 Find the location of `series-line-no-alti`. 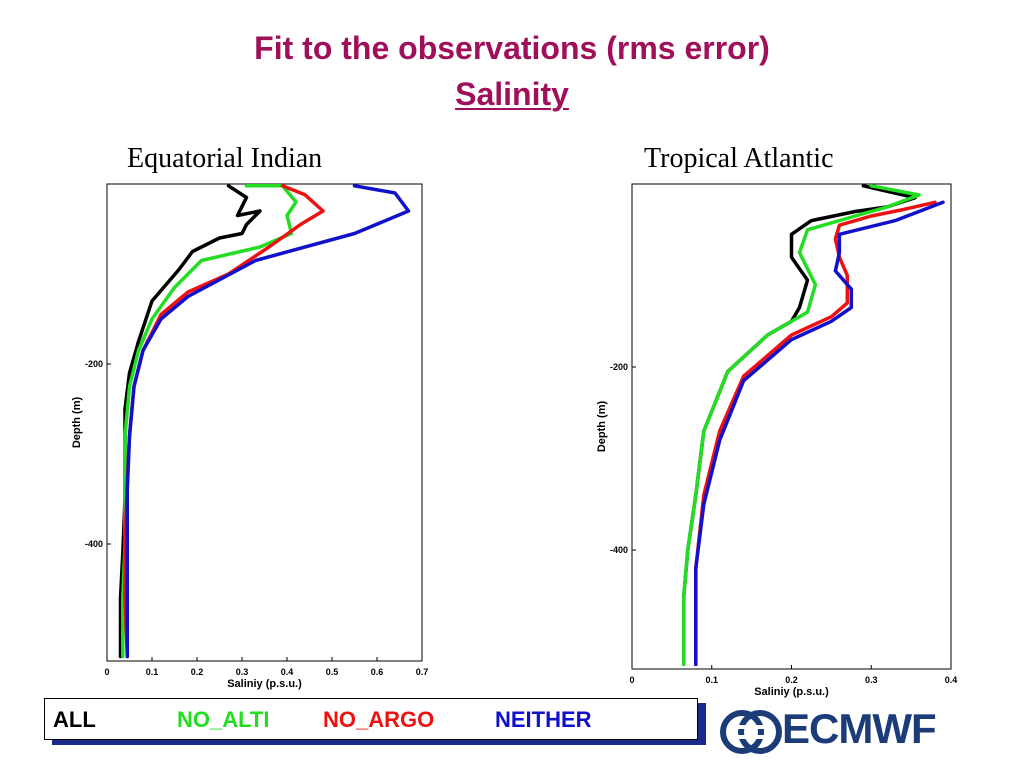

series-line-no-alti is located at coordinates (801, 425).